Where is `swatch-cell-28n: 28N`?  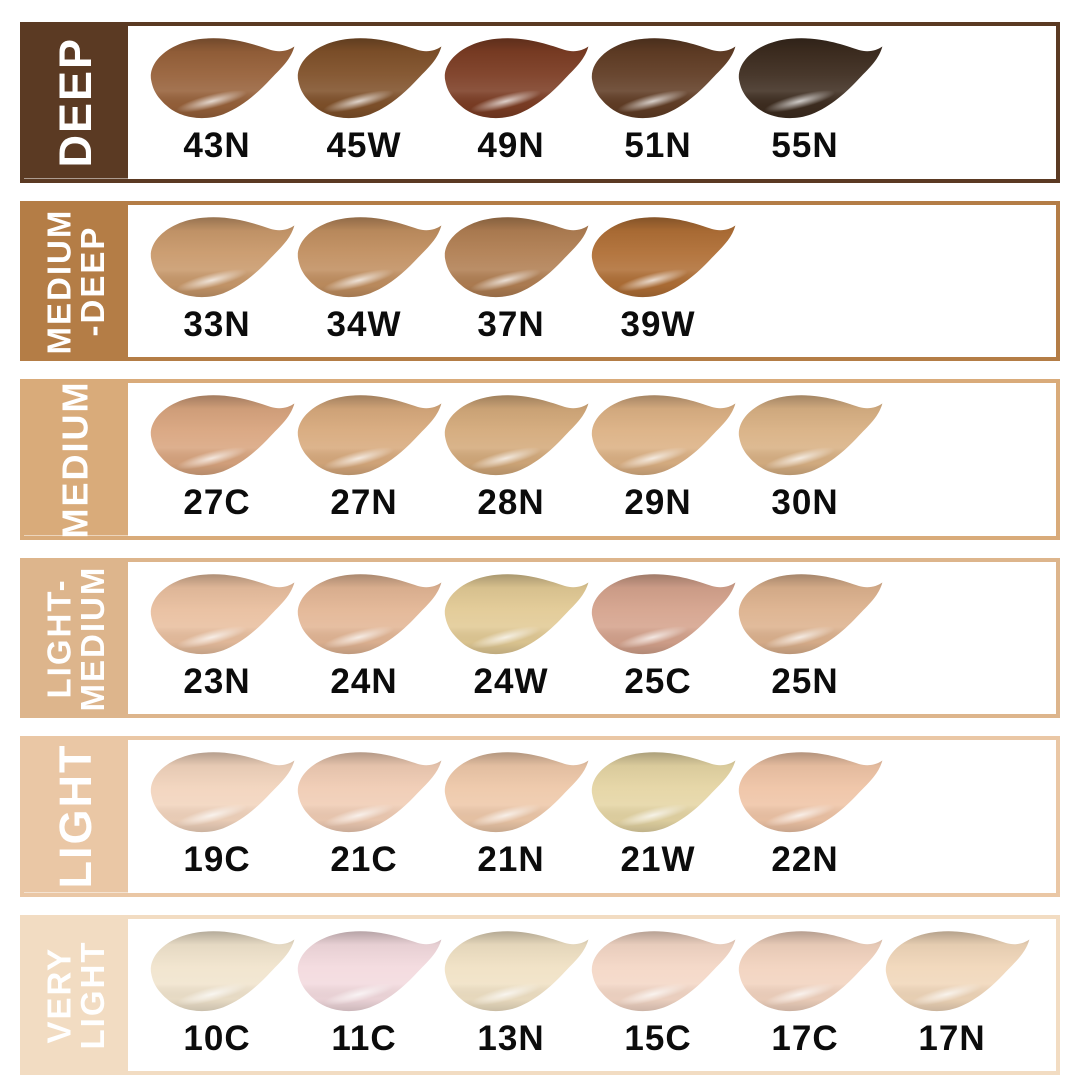
swatch-cell-28n: 28N is located at coordinates (511, 459).